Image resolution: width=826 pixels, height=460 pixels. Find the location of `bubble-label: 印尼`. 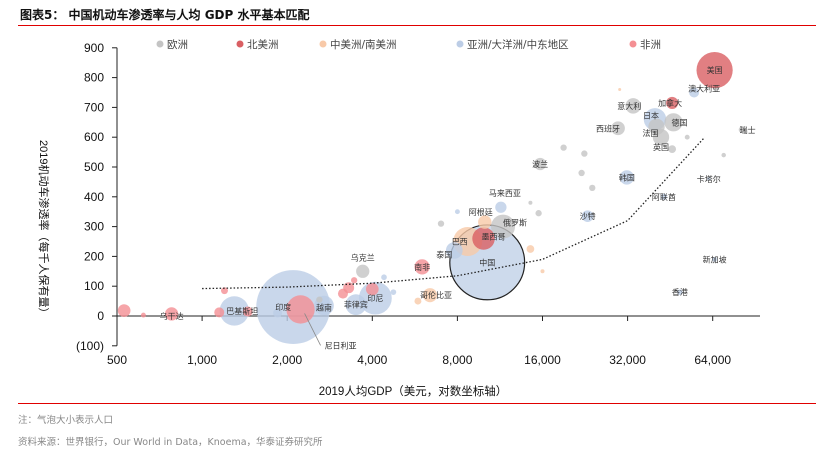

bubble-label: 印尼 is located at coordinates (375, 298).